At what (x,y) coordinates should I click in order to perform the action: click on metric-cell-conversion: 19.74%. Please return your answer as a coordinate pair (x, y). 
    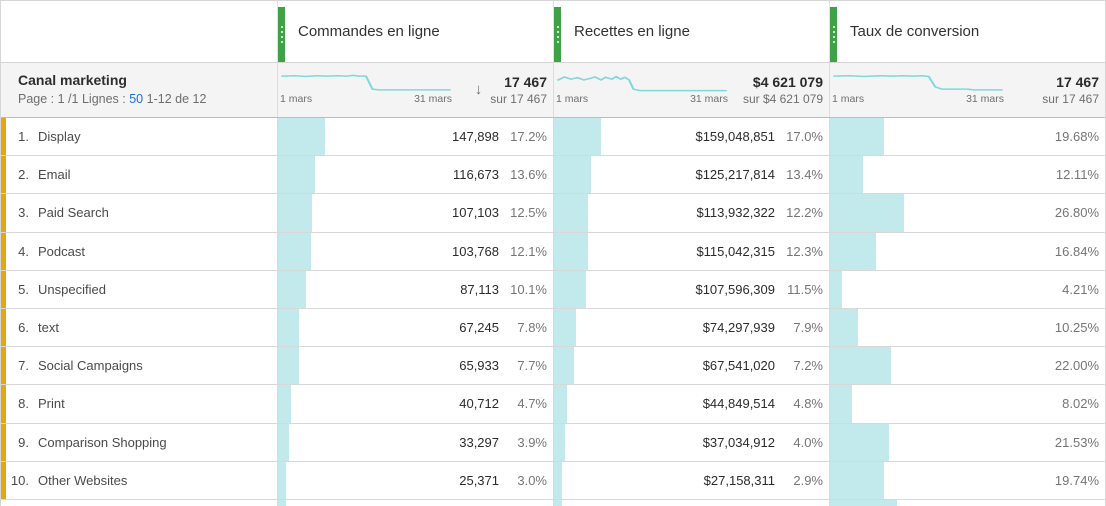
    Looking at the image, I should click on (967, 480).